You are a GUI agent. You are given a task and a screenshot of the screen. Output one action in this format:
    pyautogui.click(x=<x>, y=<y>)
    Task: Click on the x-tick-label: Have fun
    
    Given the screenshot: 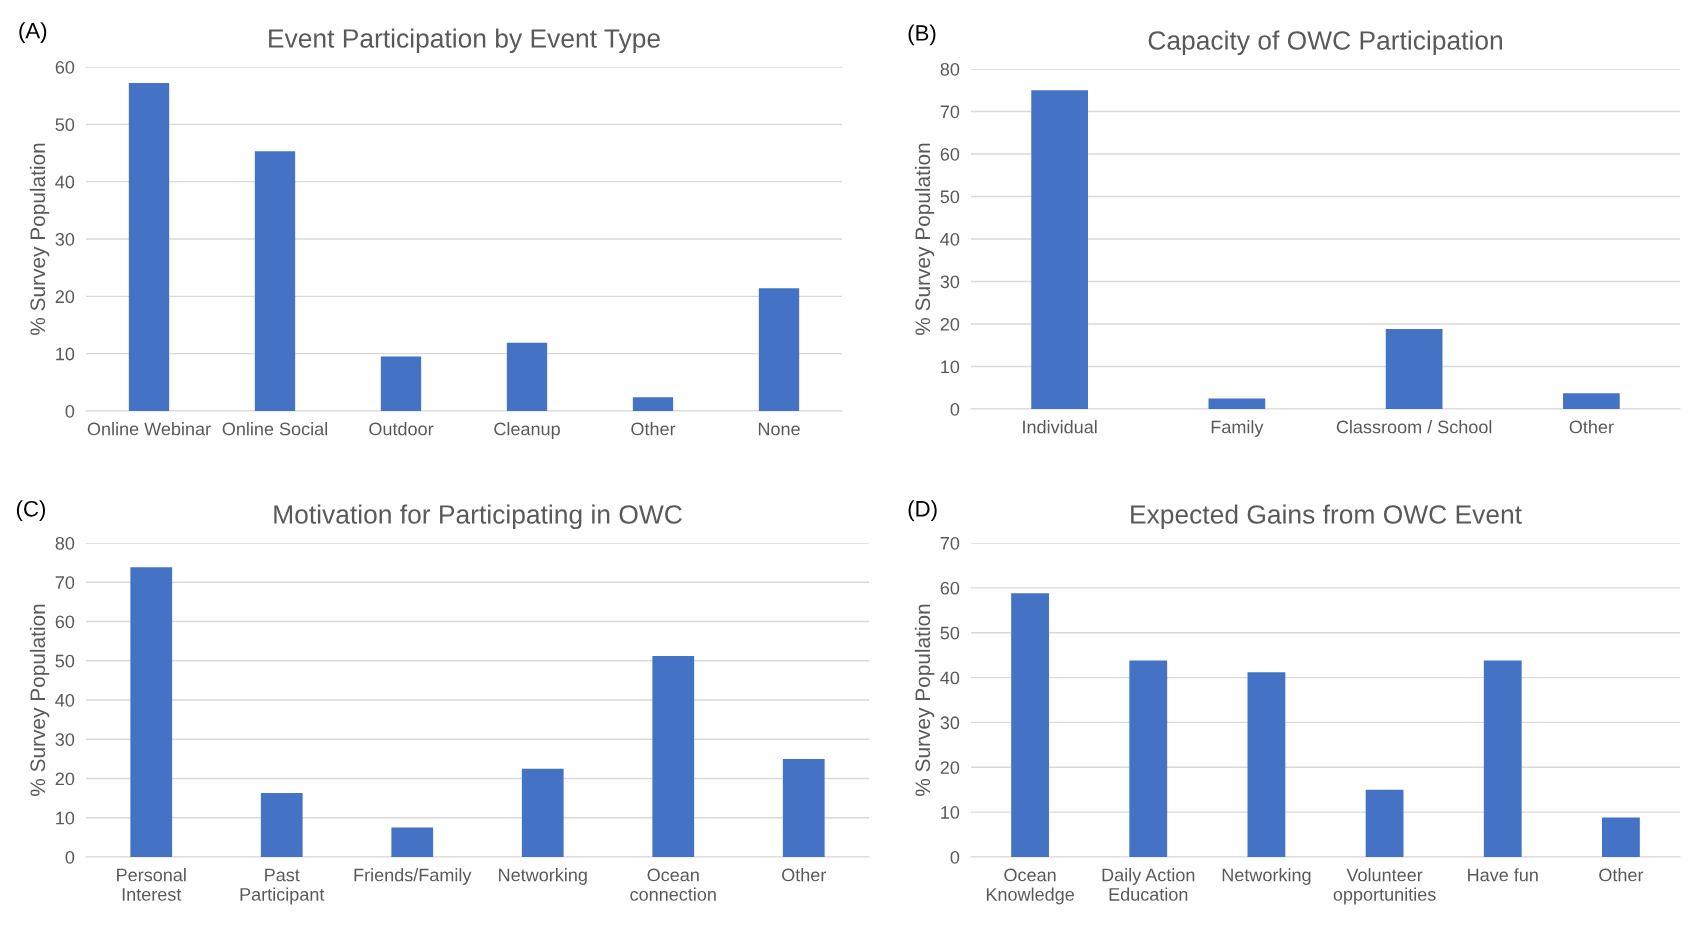 What is the action you would take?
    pyautogui.click(x=1503, y=875)
    